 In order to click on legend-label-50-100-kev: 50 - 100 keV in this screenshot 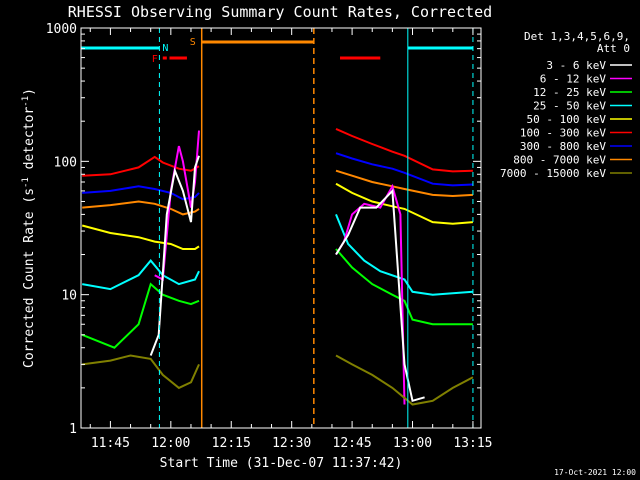, I will do `click(567, 119)`.